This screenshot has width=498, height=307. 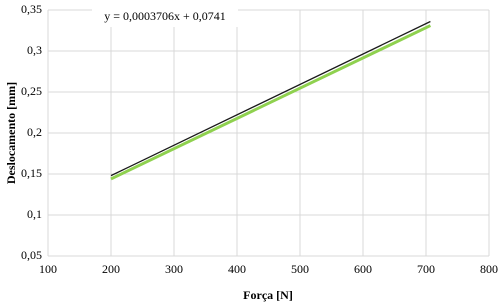 What do you see at coordinates (34, 214) in the screenshot?
I see `y-tick-label: 0,1` at bounding box center [34, 214].